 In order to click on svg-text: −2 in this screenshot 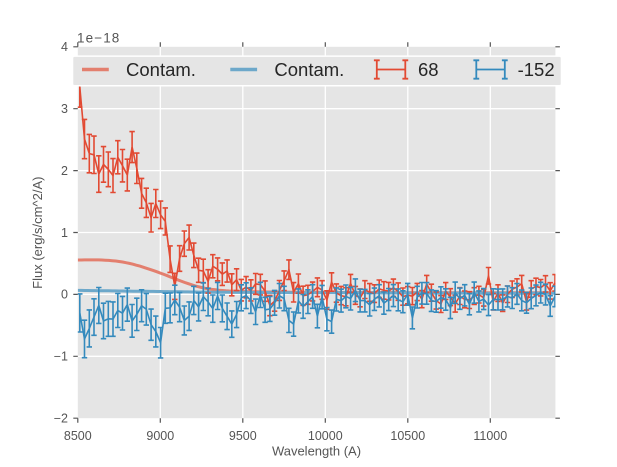, I will do `click(61, 419)`.